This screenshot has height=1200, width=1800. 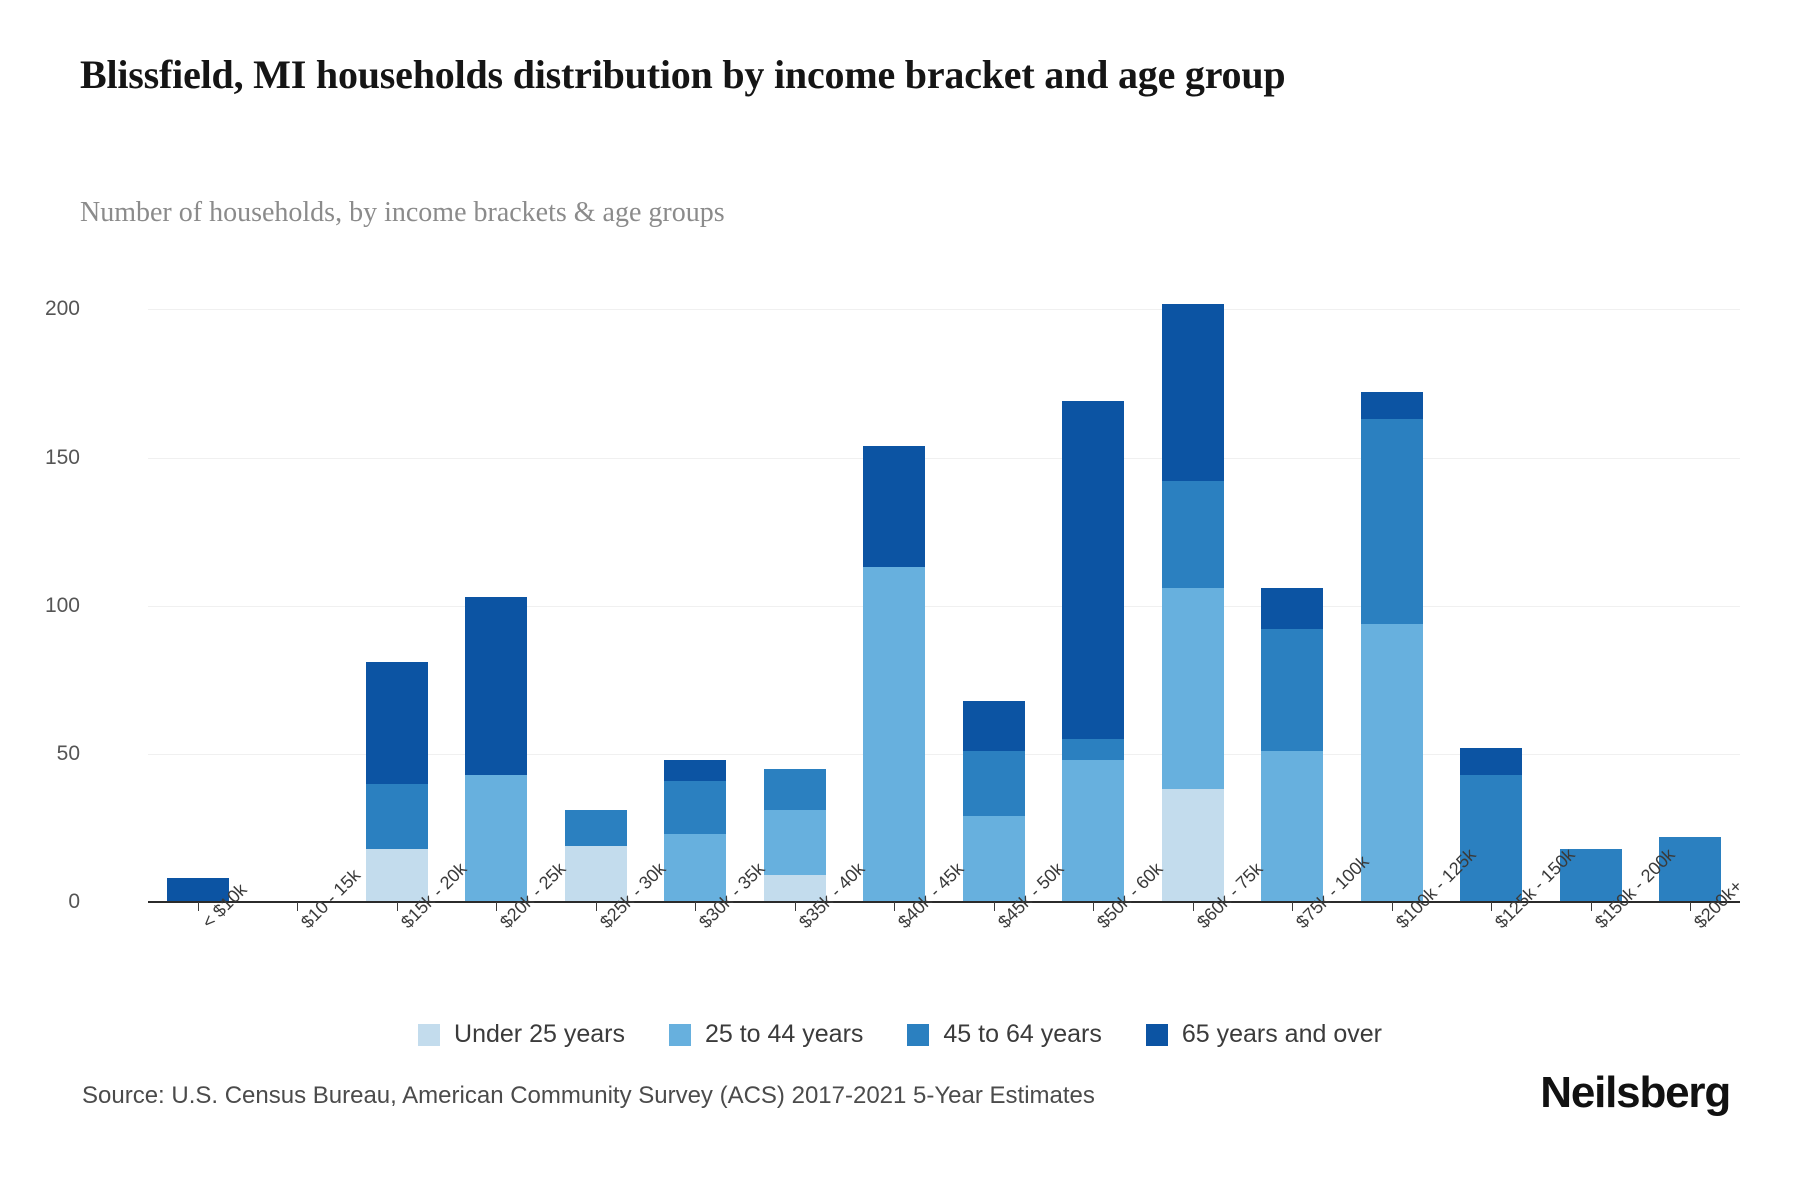 I want to click on legend-item: 45 to 64 years, so click(x=1004, y=1034).